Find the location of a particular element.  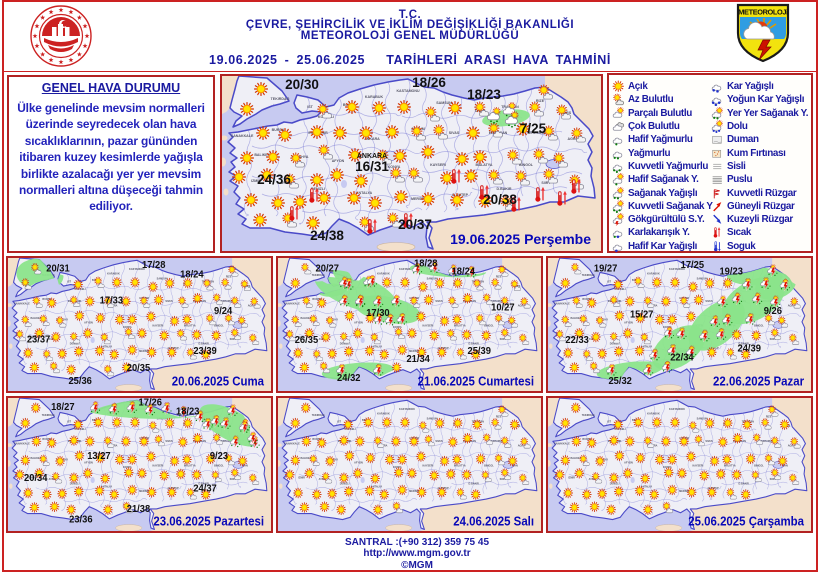

svg-text: 23.06.2025 Pazartesi is located at coordinates (208, 521).